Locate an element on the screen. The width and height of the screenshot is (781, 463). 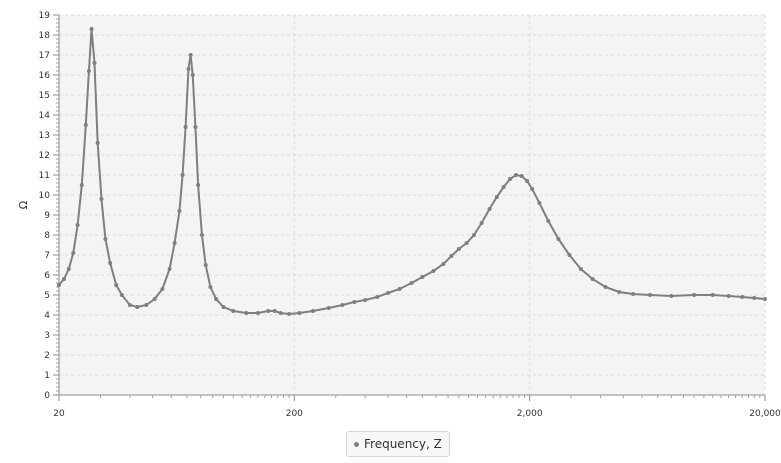
y-tick-label: 10 is located at coordinates (45, 196).